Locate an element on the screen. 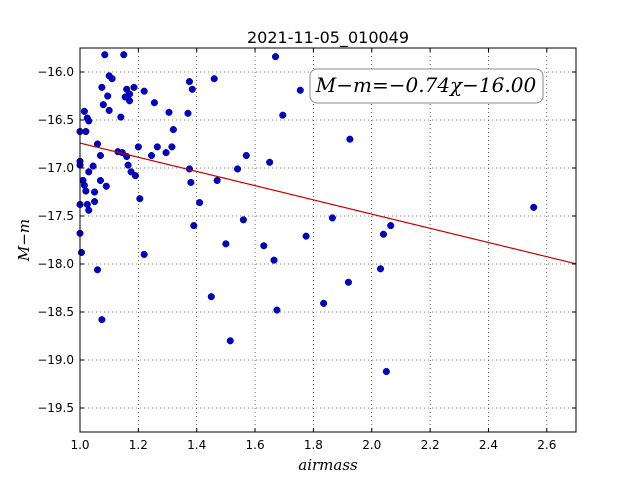 This screenshot has height=480, width=640. x-tick-label: 2.6 is located at coordinates (546, 445).